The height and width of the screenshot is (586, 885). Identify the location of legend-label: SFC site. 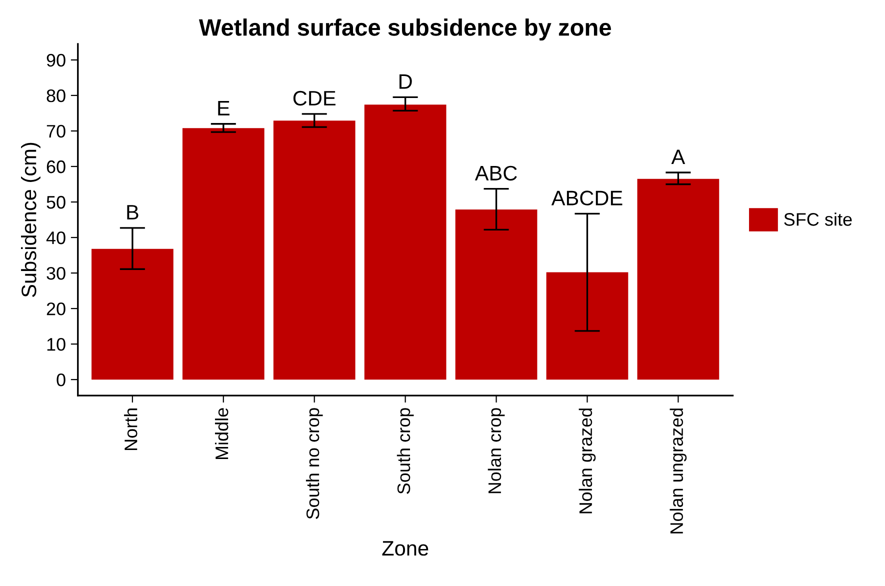
(818, 219).